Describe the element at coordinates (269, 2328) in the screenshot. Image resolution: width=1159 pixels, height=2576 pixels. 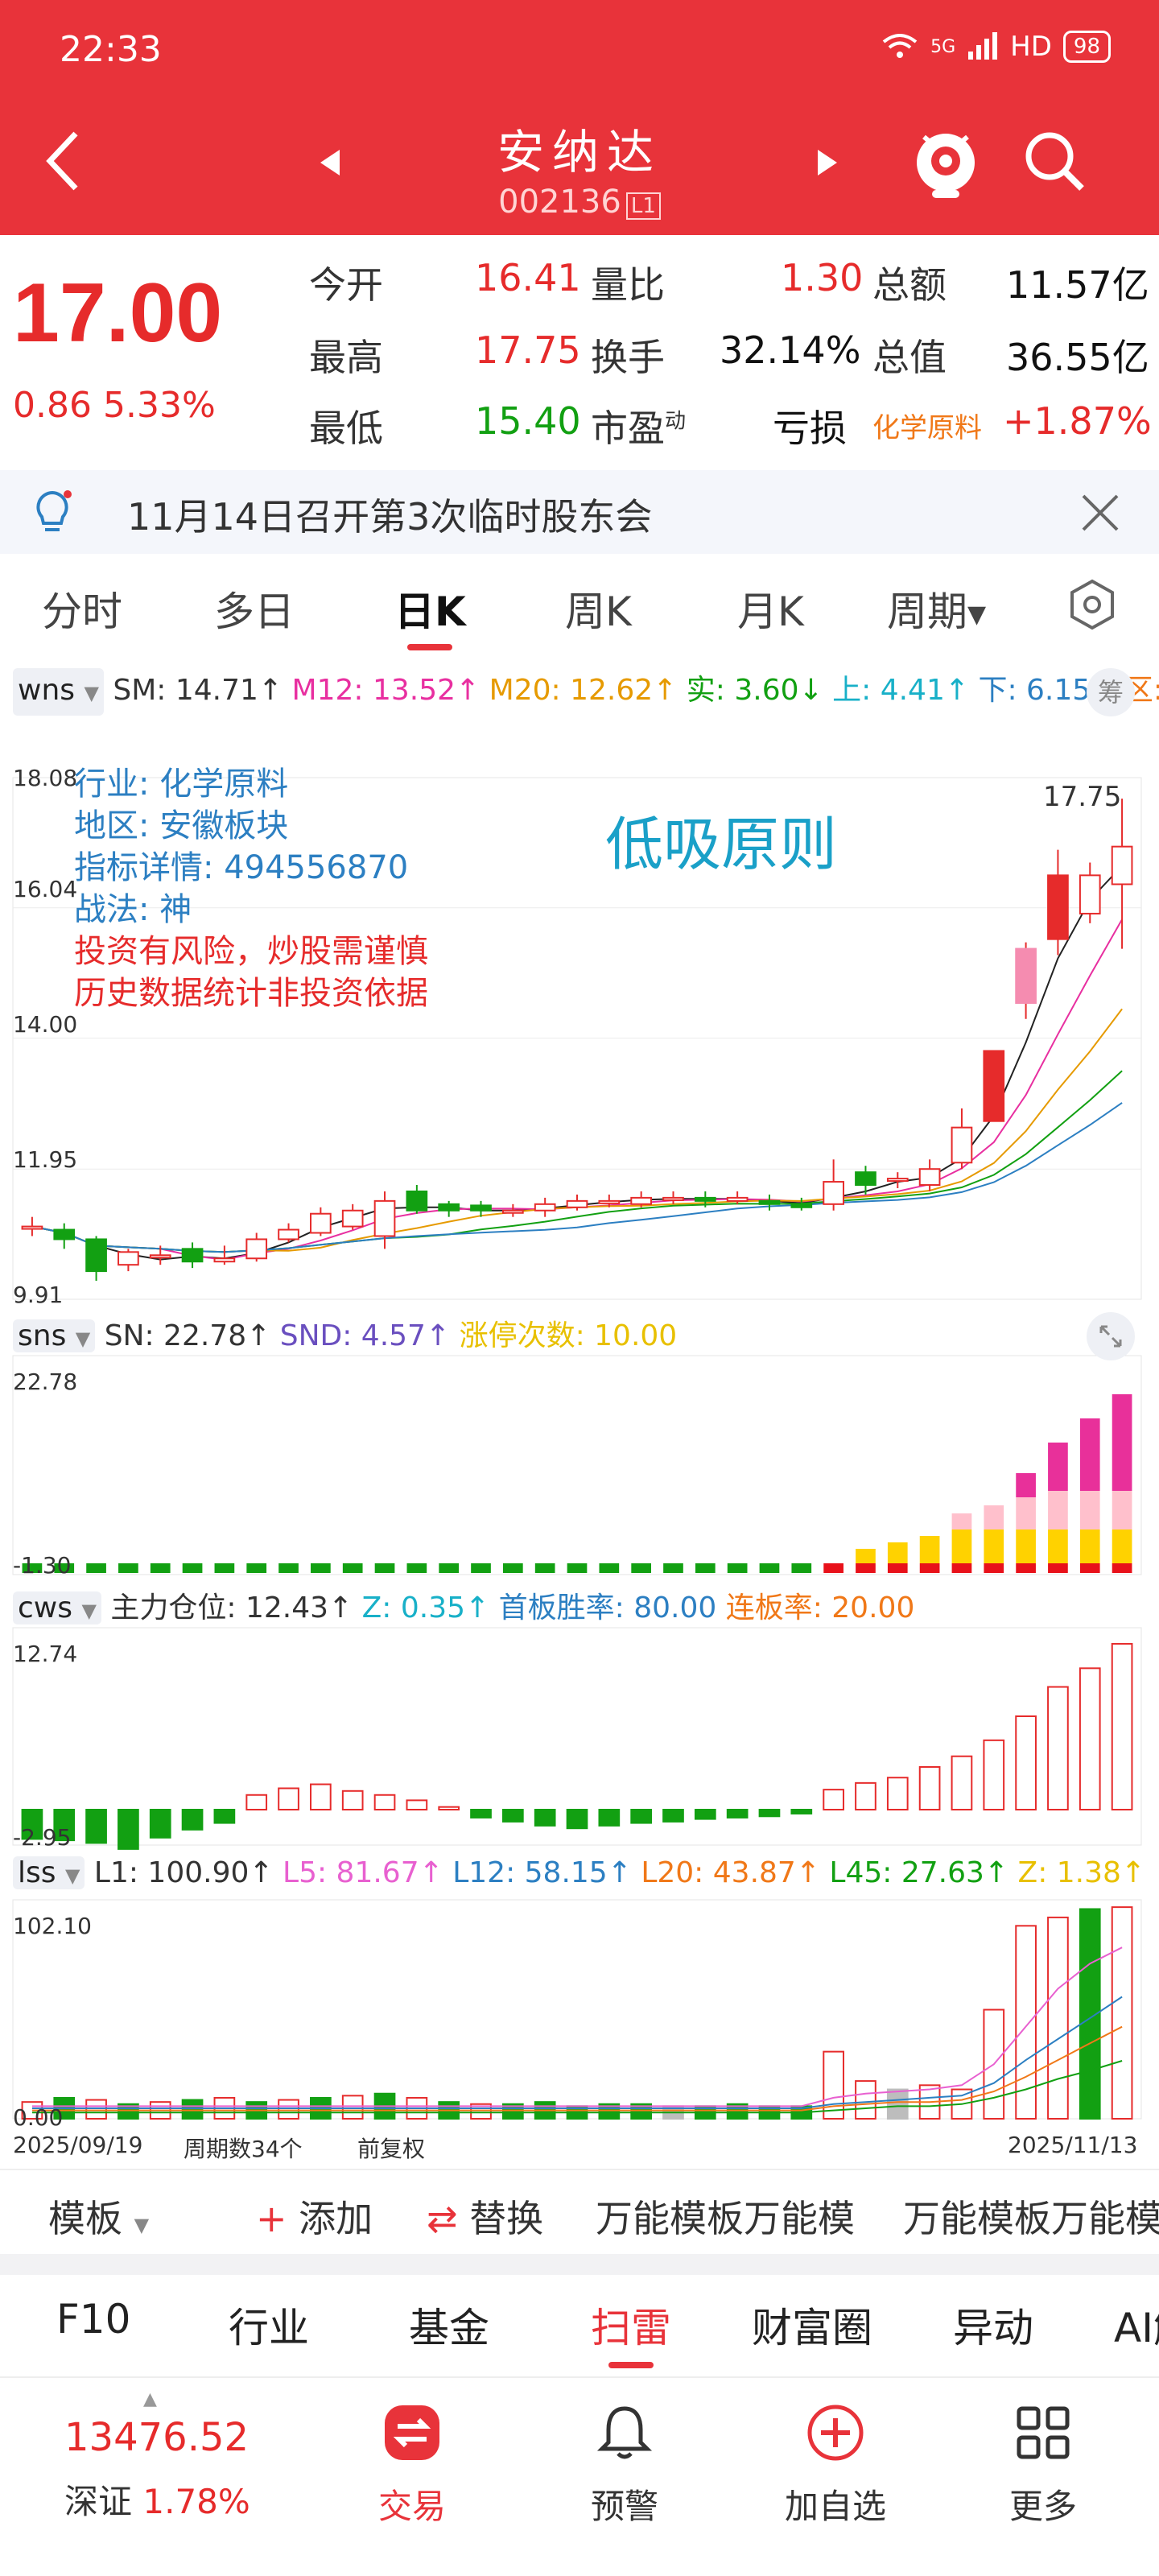
I see `subtab-industry: 行业` at that location.